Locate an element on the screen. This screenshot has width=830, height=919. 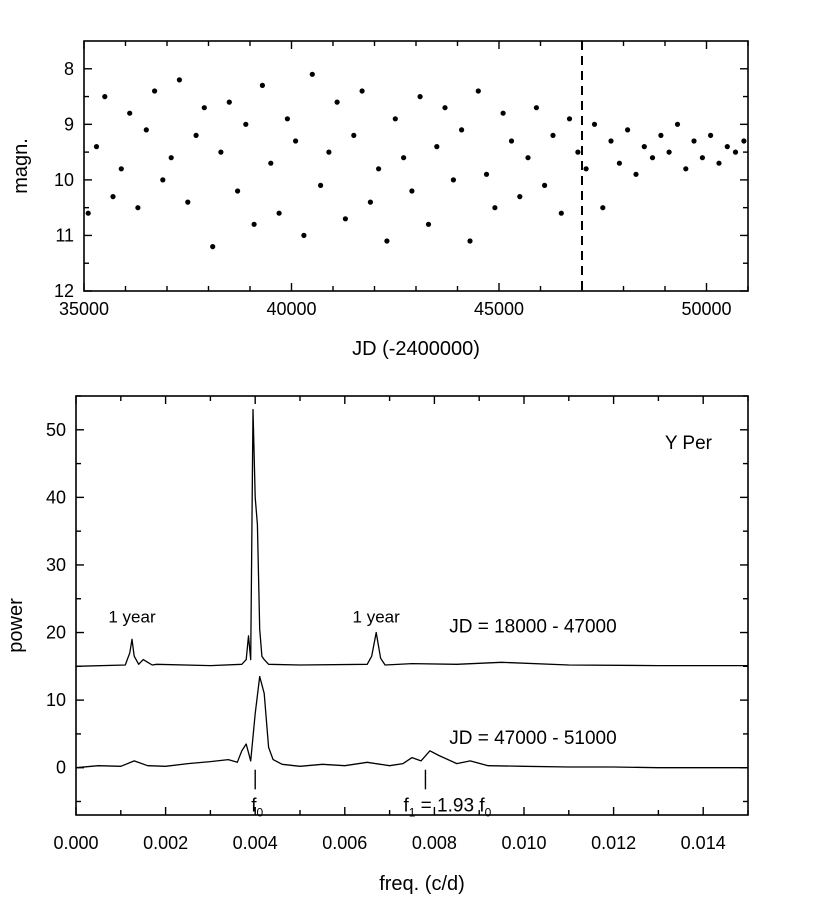
x-tick-label: 50000 is located at coordinates (706, 309).